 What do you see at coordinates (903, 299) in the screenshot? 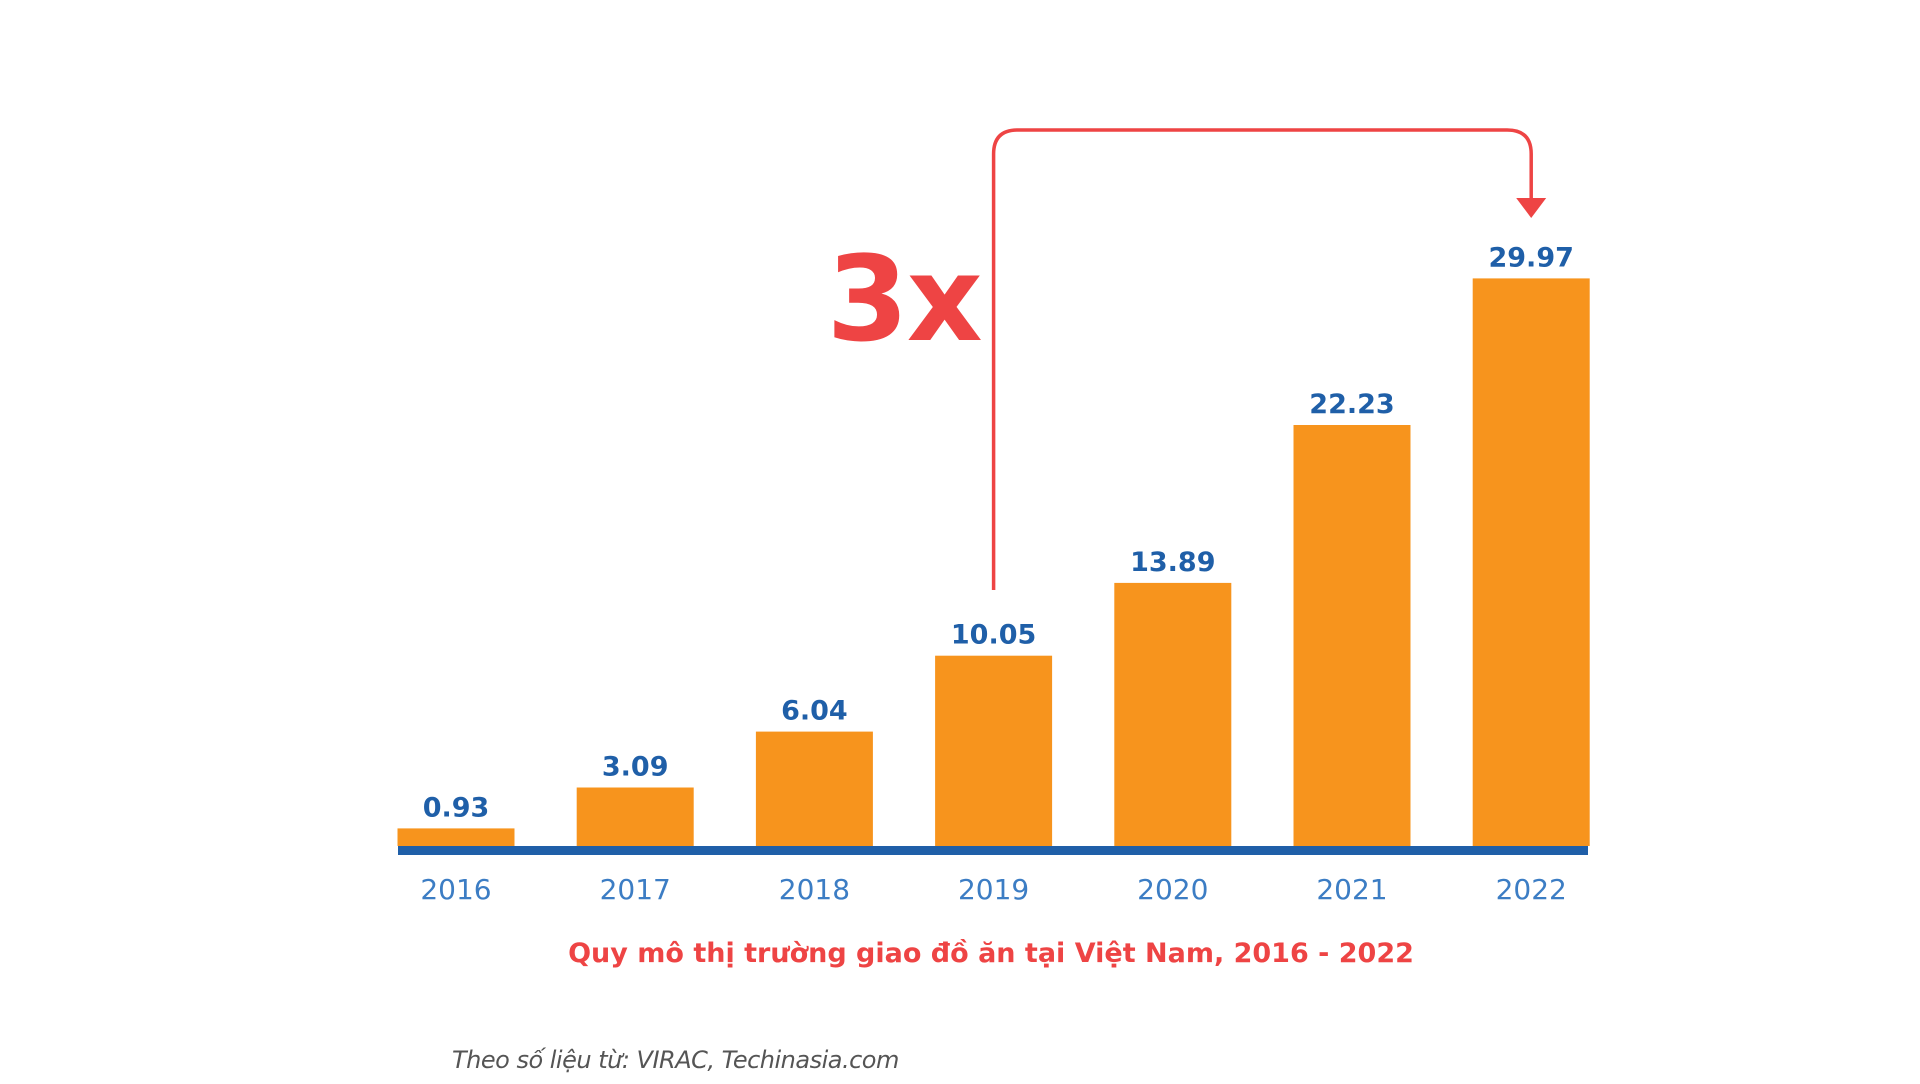
I see `growth-multiplier-label: 3x` at bounding box center [903, 299].